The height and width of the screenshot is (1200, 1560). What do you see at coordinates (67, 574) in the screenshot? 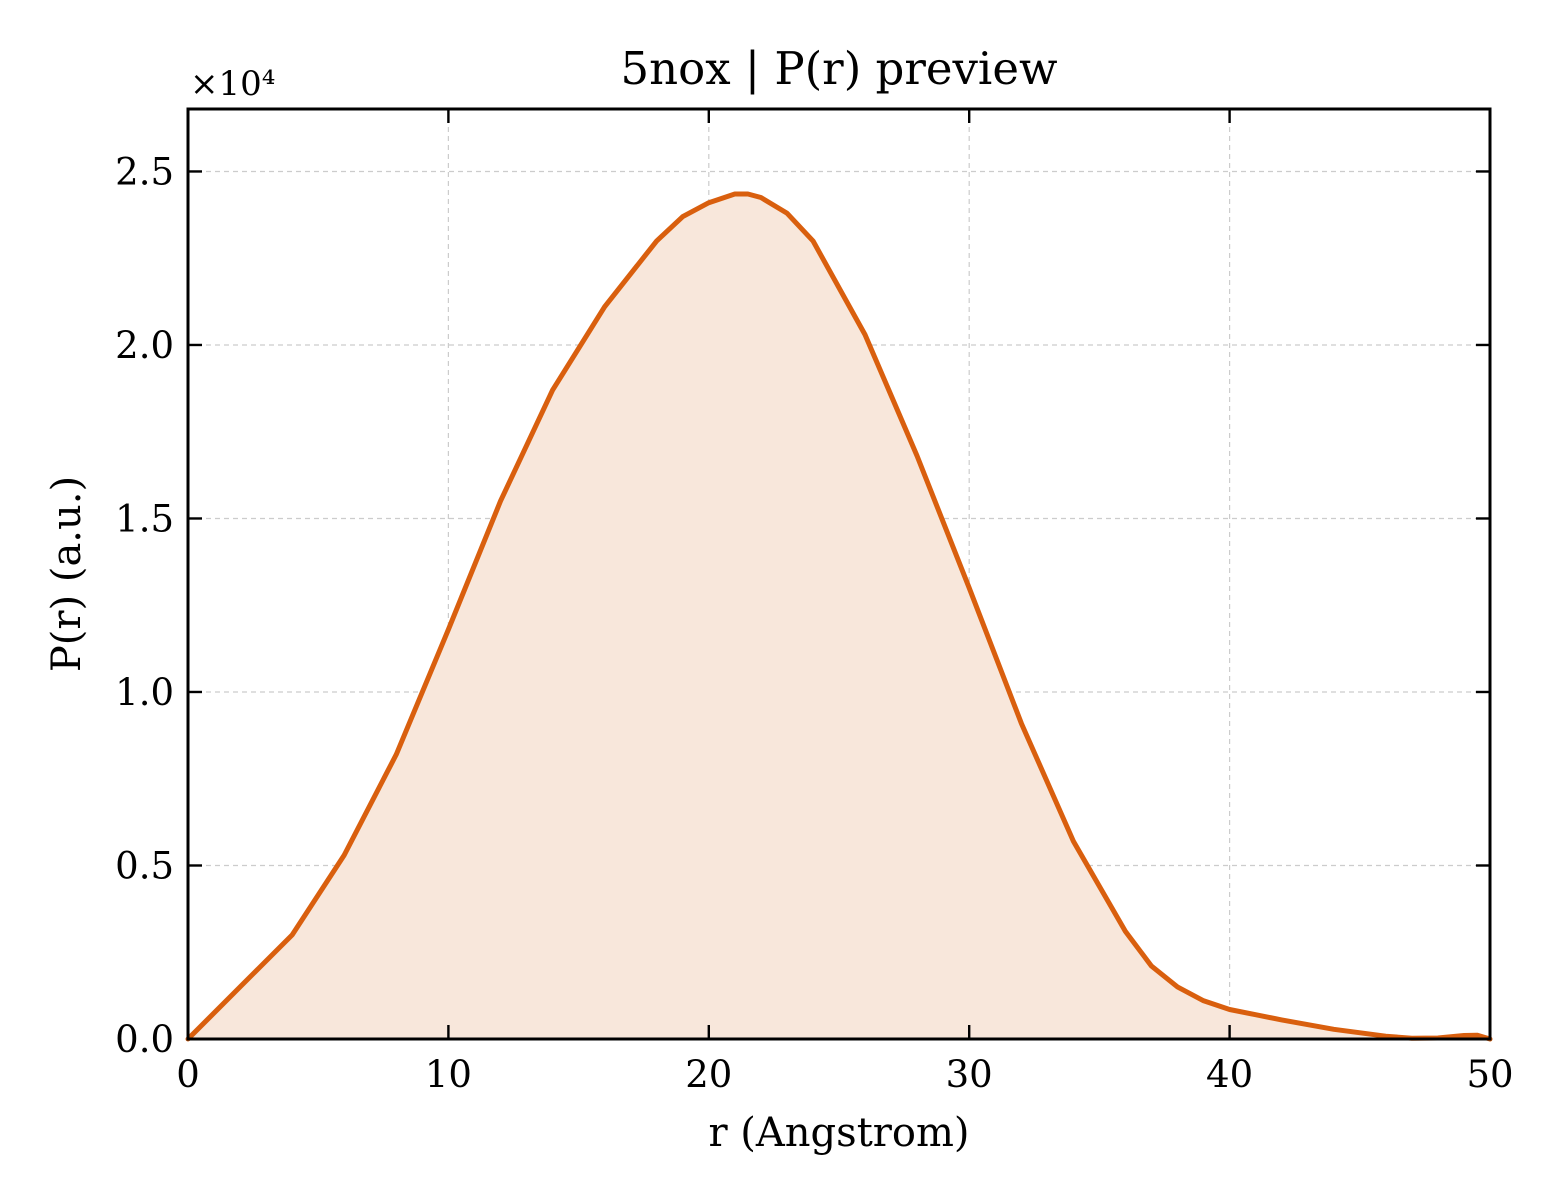
I see `y-axis-label: P(r) (a.u.)` at bounding box center [67, 574].